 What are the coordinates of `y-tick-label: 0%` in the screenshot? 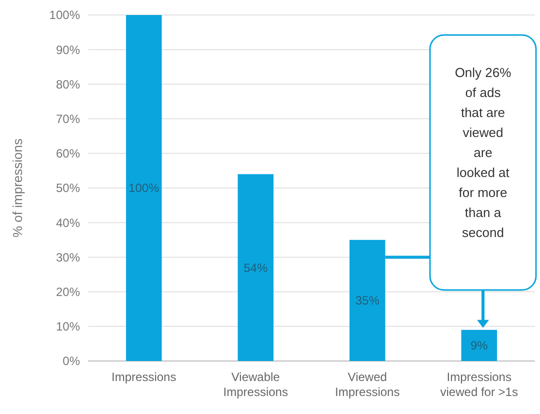 It's located at (71, 361).